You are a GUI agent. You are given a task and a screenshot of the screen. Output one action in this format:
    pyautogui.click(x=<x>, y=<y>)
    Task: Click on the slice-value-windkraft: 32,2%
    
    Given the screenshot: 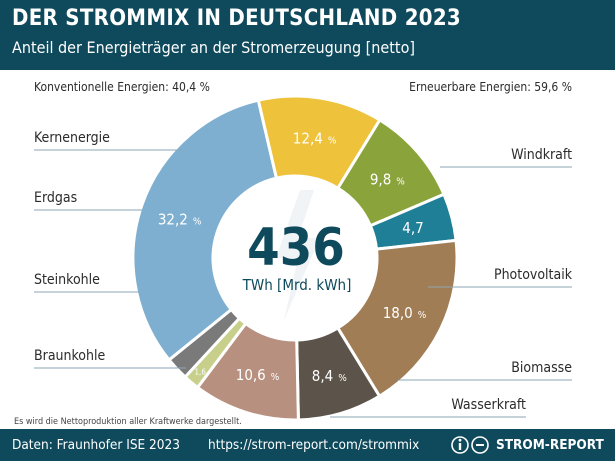 What is the action you would take?
    pyautogui.click(x=180, y=219)
    